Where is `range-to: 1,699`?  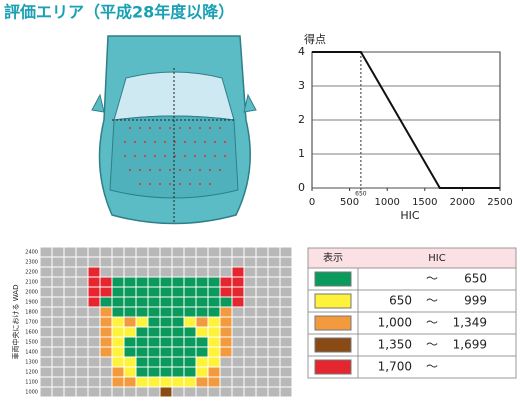
range-to: 1,699 is located at coordinates (470, 345).